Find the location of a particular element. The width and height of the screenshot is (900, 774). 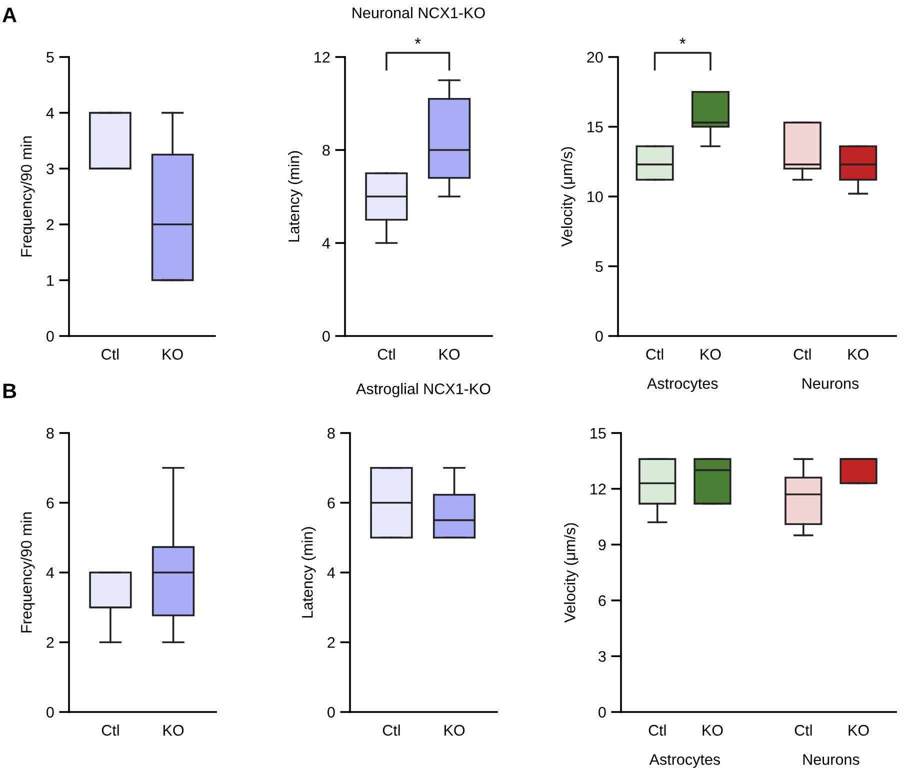

y-tick-label: 20 is located at coordinates (595, 57).